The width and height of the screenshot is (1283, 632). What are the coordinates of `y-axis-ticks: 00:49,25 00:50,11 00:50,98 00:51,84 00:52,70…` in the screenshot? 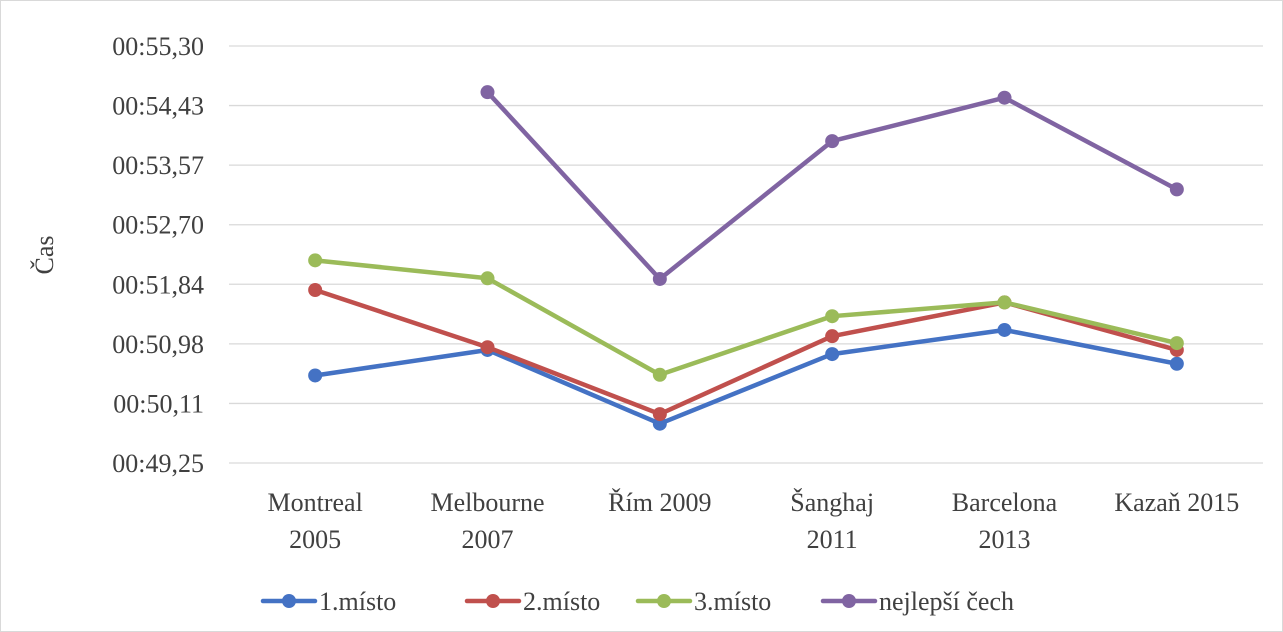 It's located at (158, 255).